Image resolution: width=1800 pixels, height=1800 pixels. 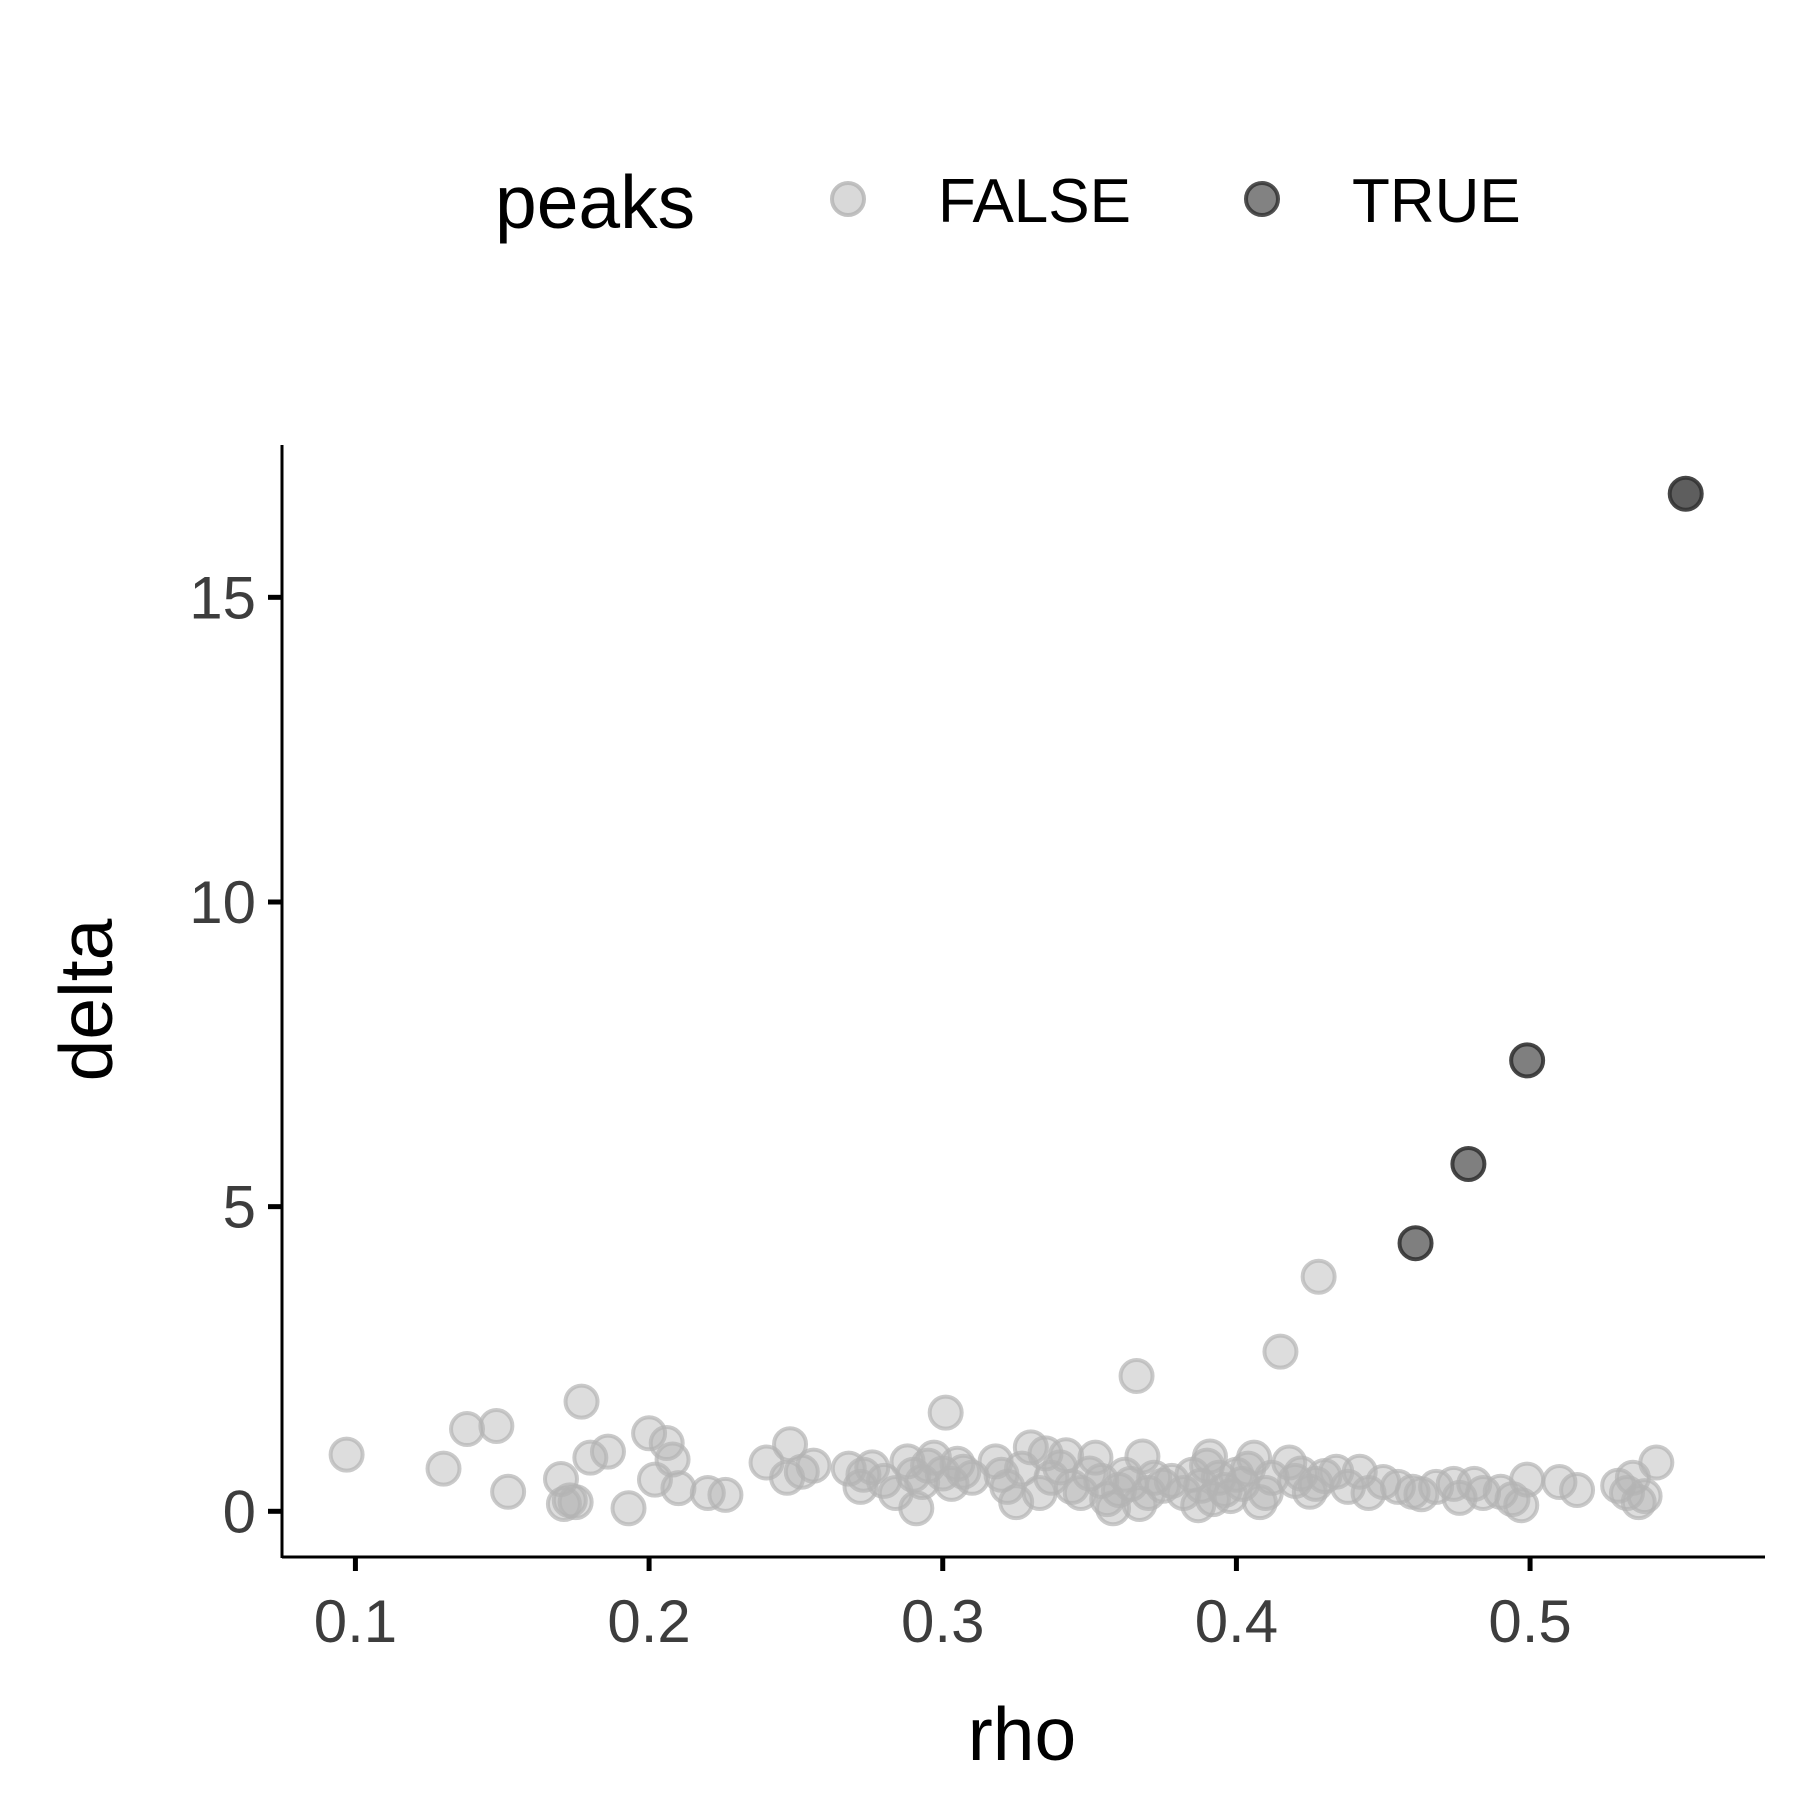 What do you see at coordinates (86, 999) in the screenshot?
I see `y-axis-title: delta` at bounding box center [86, 999].